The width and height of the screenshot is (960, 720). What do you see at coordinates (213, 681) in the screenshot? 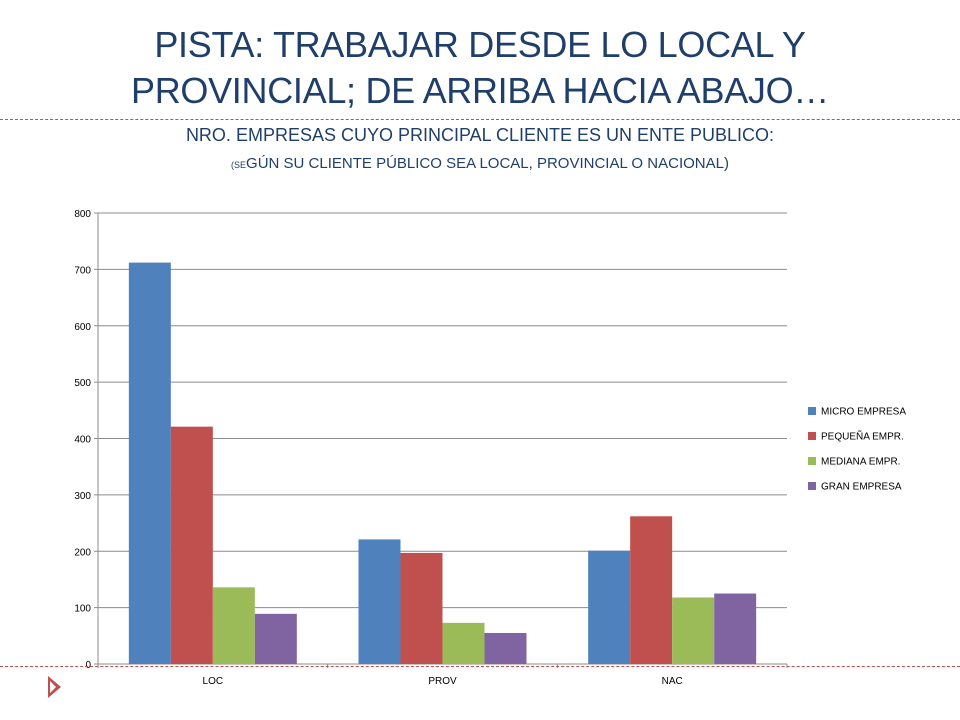
I see `x-tick-label: LOC` at bounding box center [213, 681].